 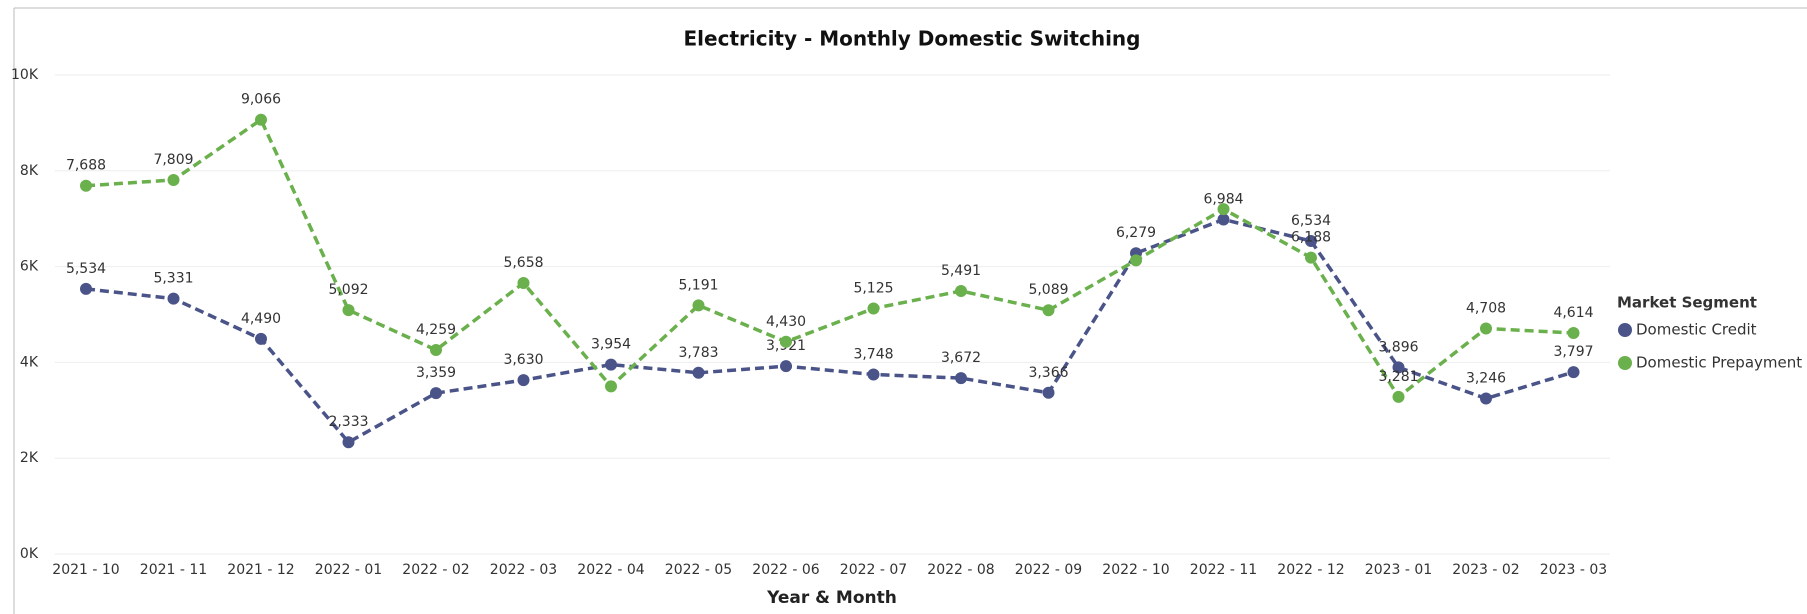 I want to click on data-label: 3,246, so click(x=1486, y=379).